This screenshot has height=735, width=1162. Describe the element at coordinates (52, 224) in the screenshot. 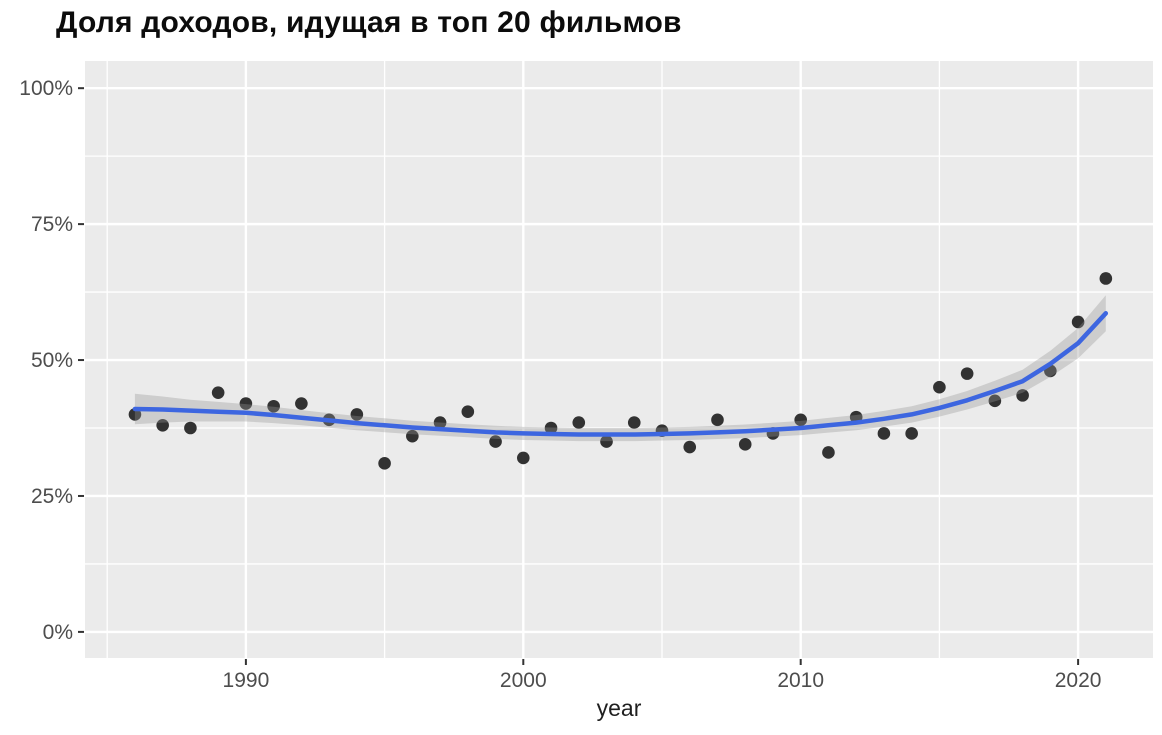

I see `y-tick-label: 75%` at that location.